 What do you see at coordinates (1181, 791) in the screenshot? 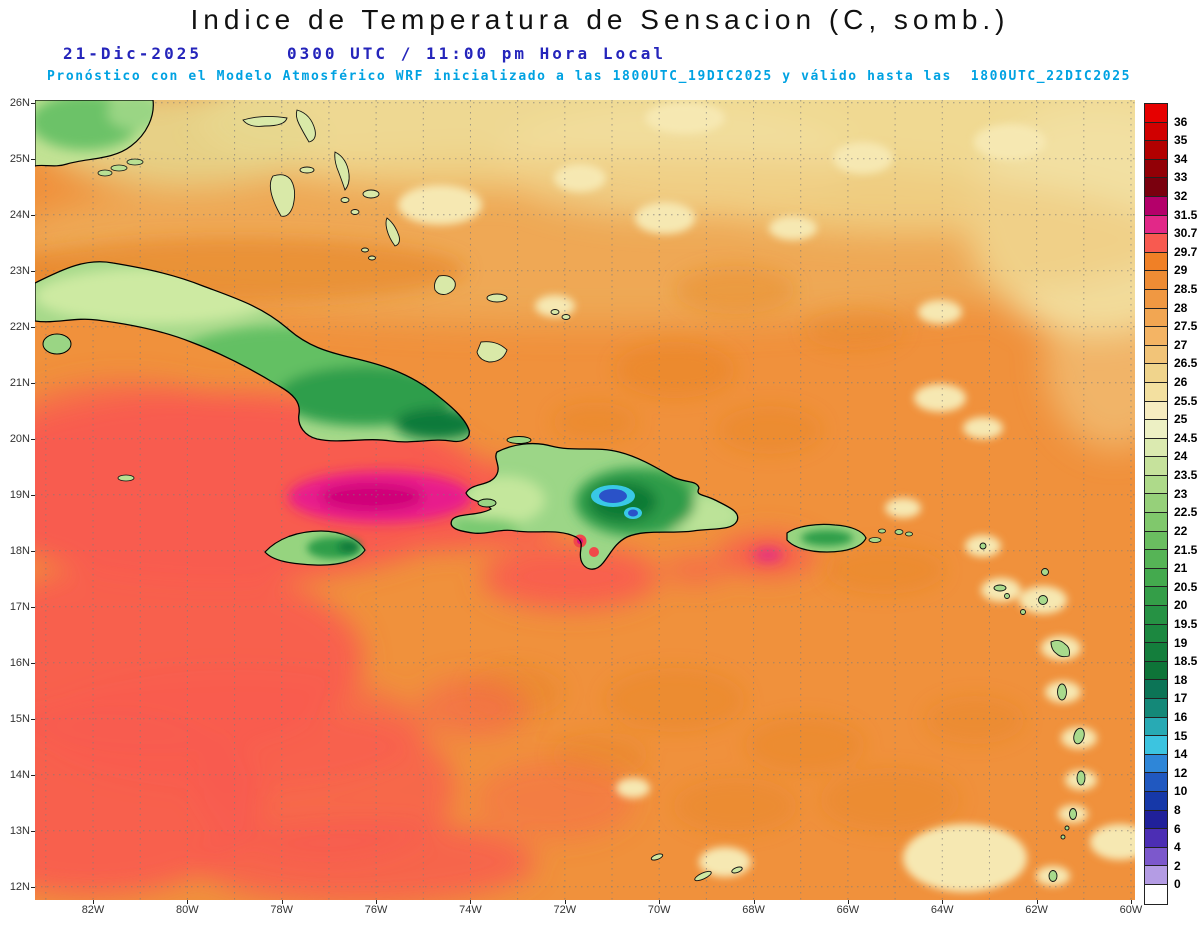
I see `legend-label: 10` at bounding box center [1181, 791].